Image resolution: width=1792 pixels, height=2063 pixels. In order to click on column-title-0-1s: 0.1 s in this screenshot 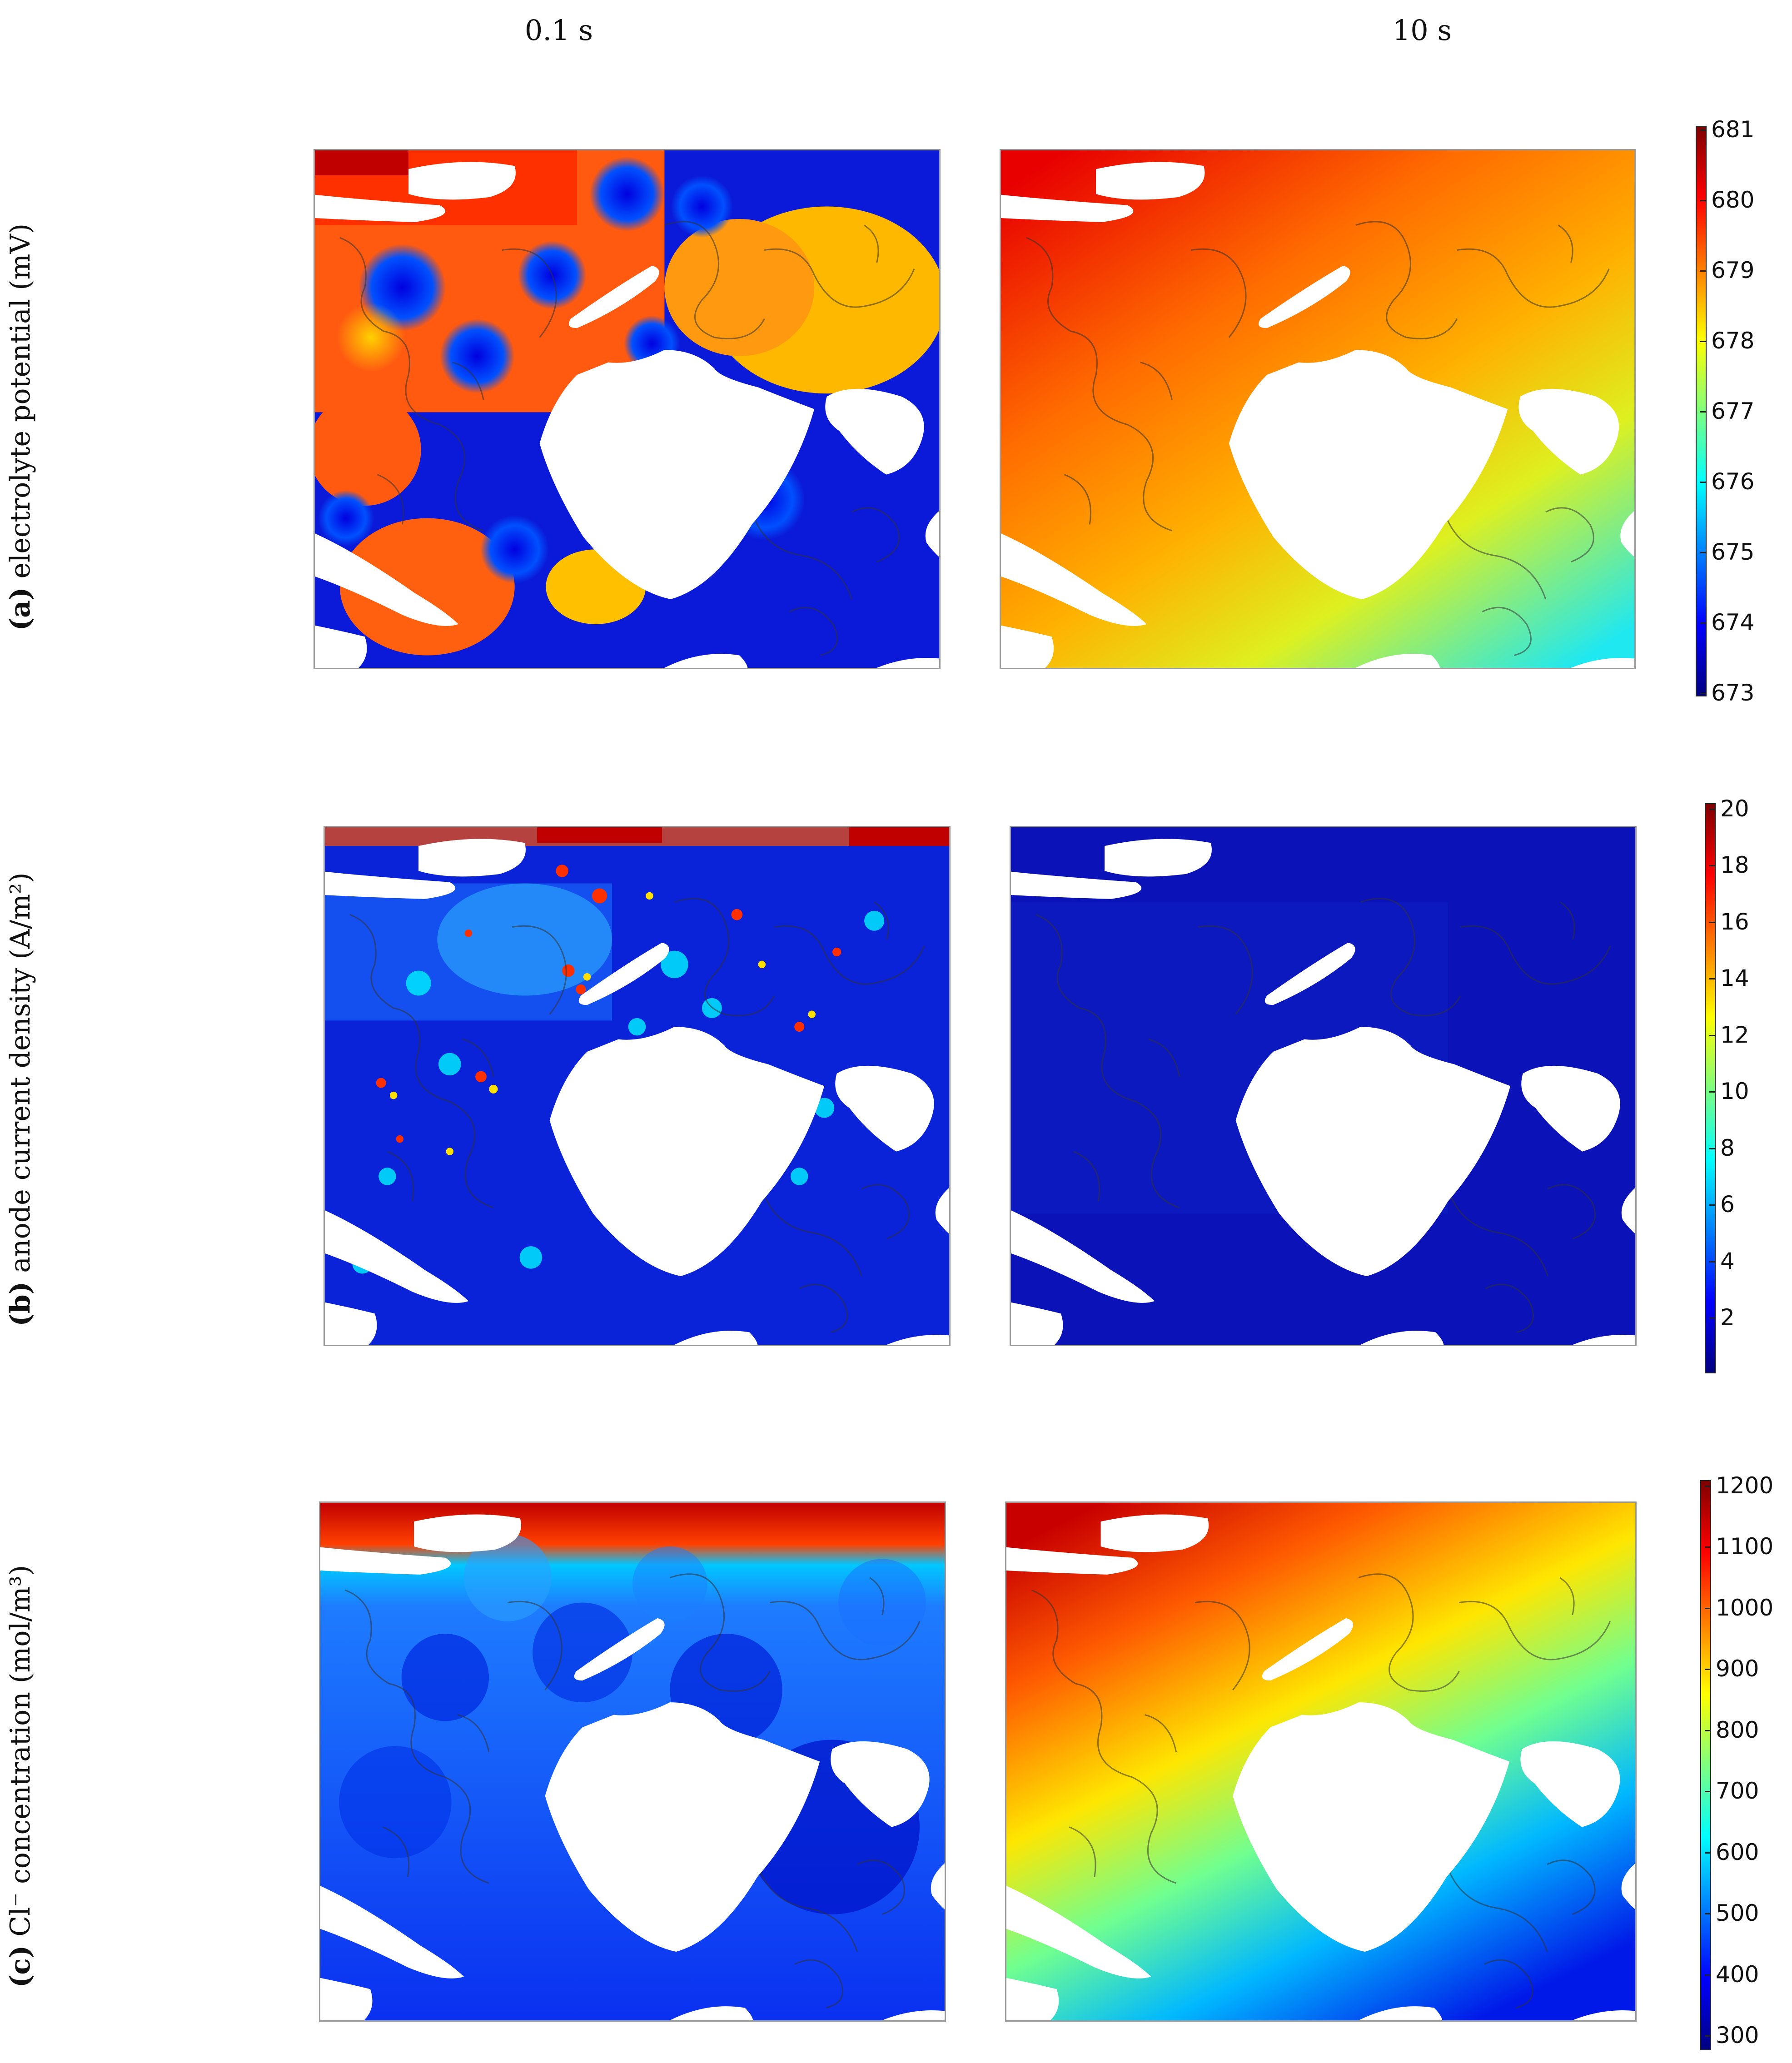, I will do `click(558, 31)`.